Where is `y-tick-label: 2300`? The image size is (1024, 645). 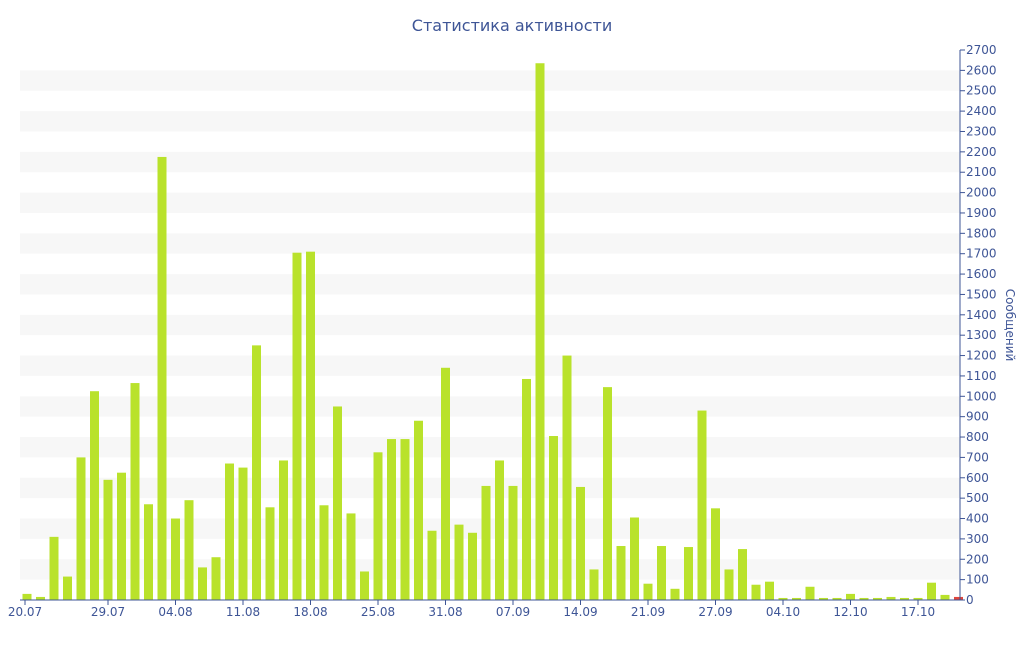
y-tick-label: 2300 is located at coordinates (981, 131).